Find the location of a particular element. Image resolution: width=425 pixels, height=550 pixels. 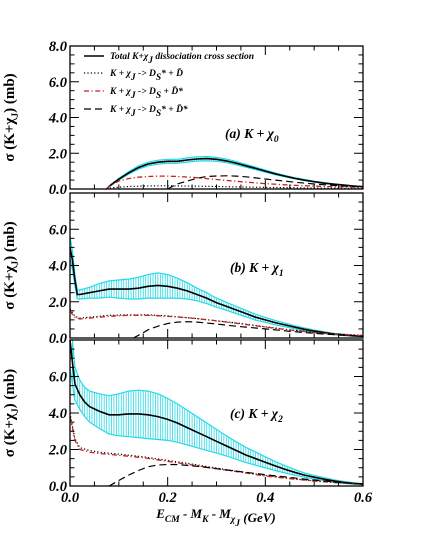

error-band-upper is located at coordinates (216, 286).